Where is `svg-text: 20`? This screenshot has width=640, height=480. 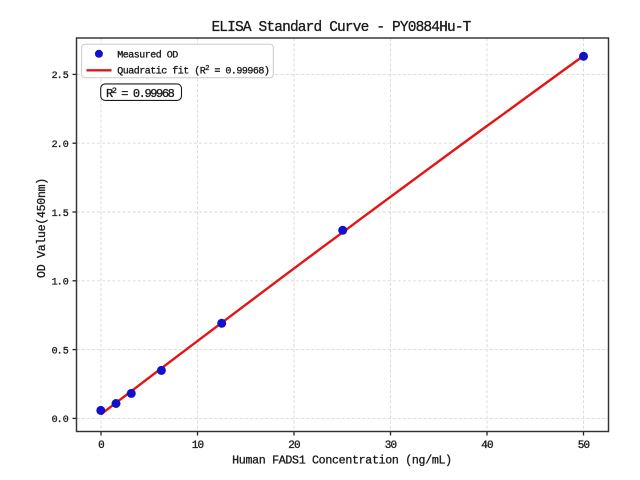
svg-text: 20 is located at coordinates (294, 446).